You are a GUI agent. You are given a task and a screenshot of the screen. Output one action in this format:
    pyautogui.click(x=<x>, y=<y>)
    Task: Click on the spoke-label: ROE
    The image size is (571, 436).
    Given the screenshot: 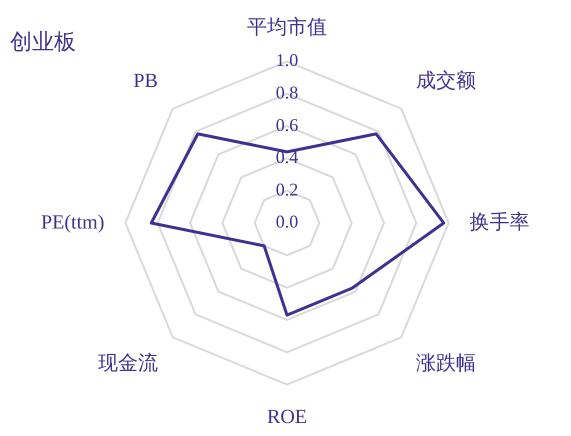 What is the action you would take?
    pyautogui.click(x=287, y=417)
    